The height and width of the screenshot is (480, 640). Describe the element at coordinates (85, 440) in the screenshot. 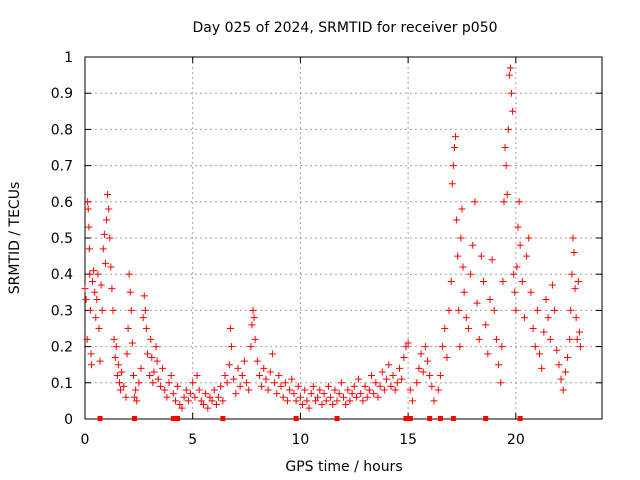

I see `x-tick-label: 0` at that location.